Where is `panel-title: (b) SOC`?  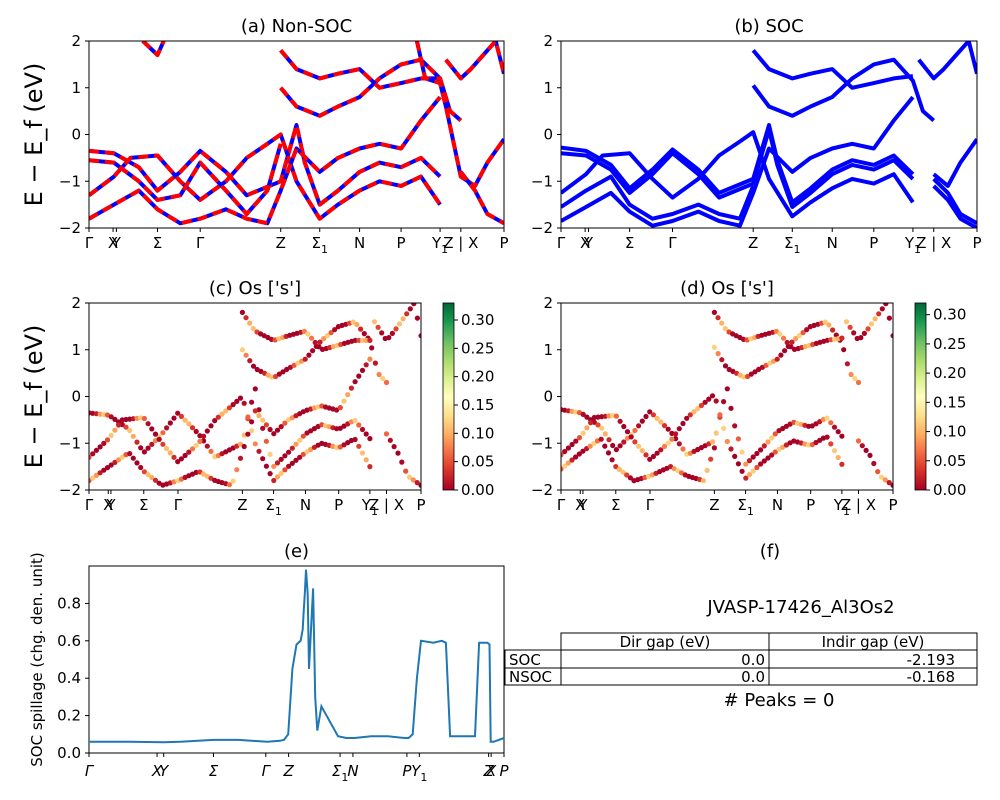
panel-title: (b) SOC is located at coordinates (768, 26).